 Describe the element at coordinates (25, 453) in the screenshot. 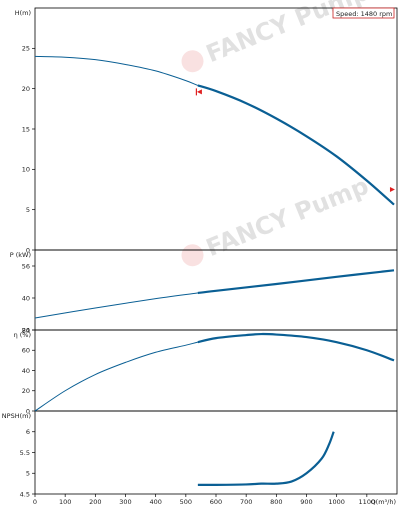

I see `y-tick-label-npsh: 5.5` at that location.